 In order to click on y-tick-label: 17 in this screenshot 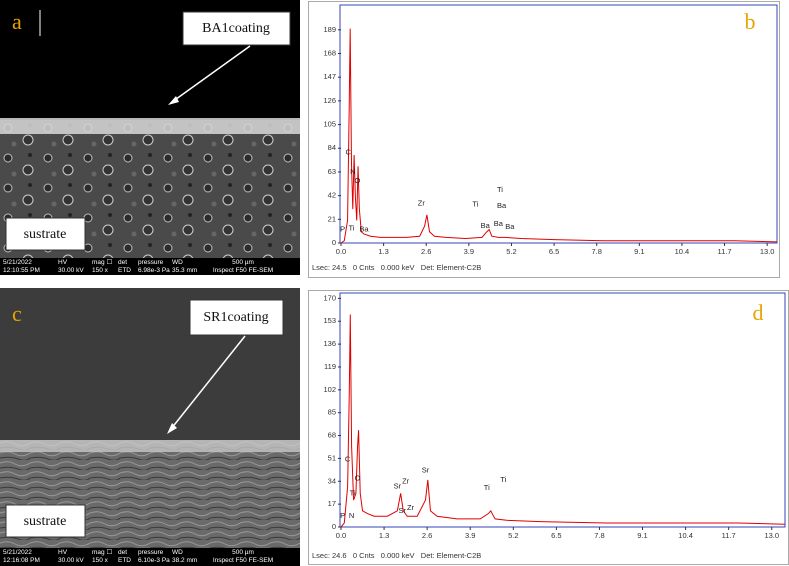, I will do `click(332, 503)`.